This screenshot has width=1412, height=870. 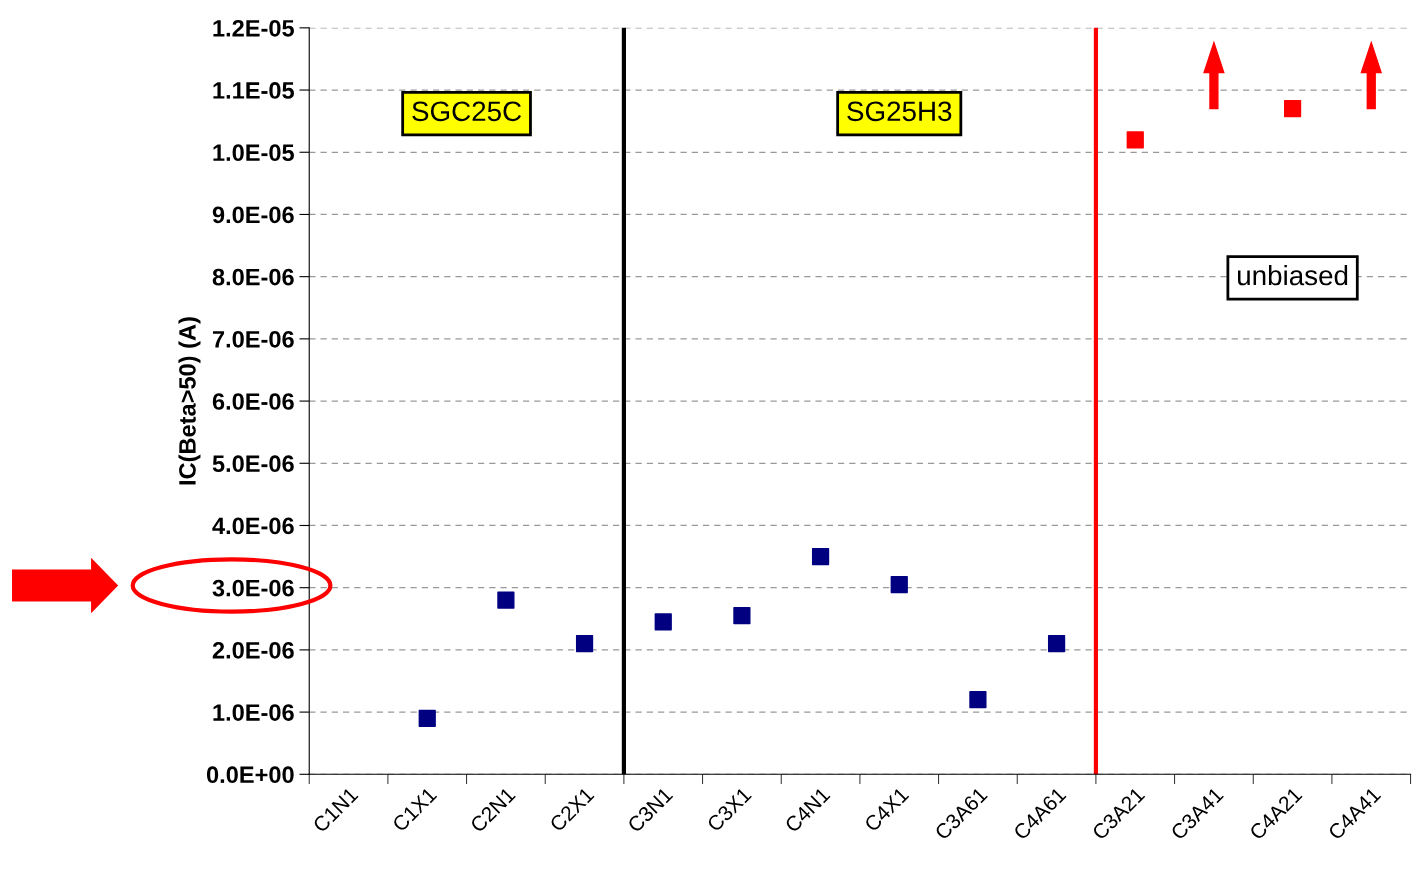 What do you see at coordinates (253, 401) in the screenshot?
I see `y-tick-label: 6.0E-06` at bounding box center [253, 401].